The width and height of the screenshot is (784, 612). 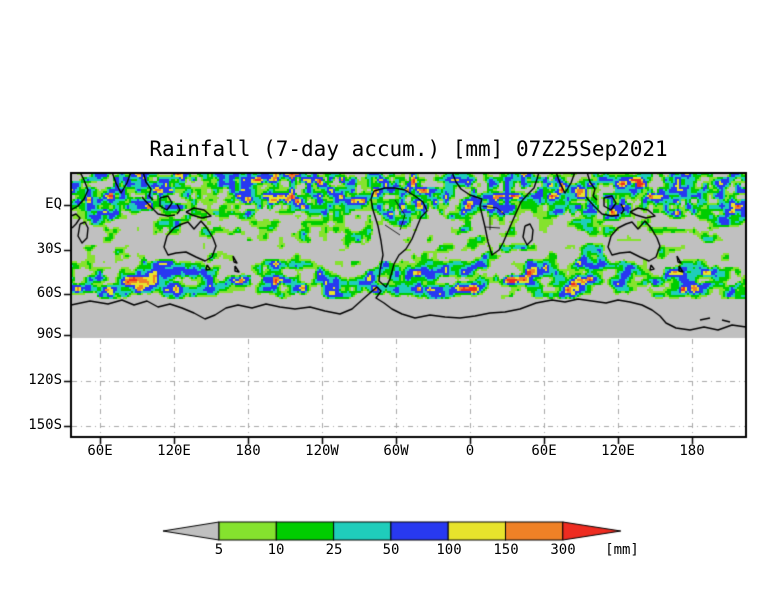 What do you see at coordinates (174, 451) in the screenshot?
I see `x-tick-label-2: 120E` at bounding box center [174, 451].